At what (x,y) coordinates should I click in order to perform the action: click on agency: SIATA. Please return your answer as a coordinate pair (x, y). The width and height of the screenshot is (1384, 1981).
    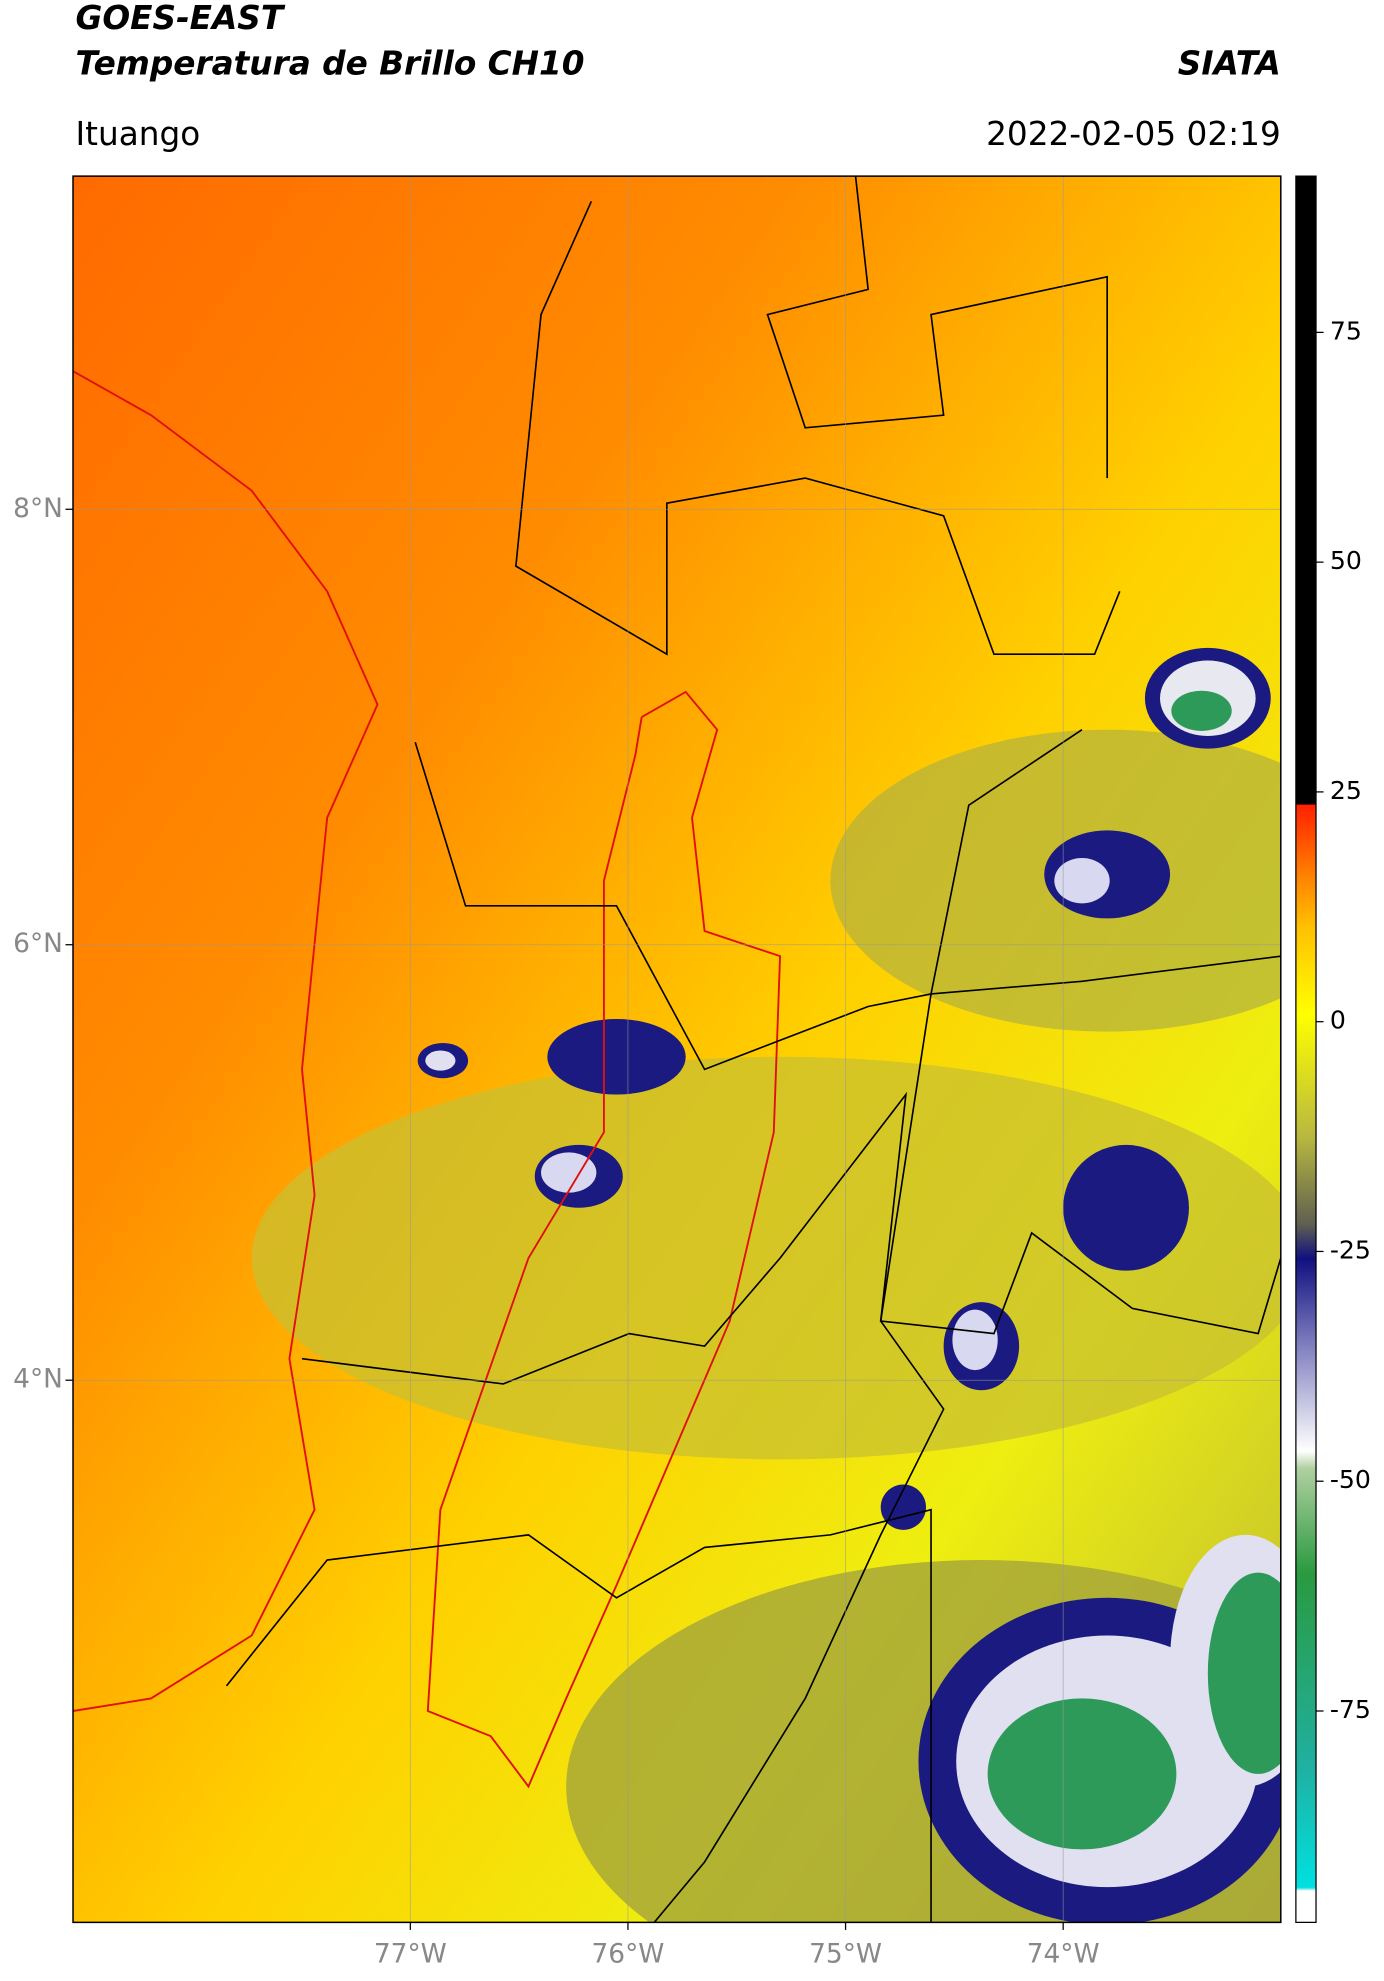
    Looking at the image, I should click on (1229, 63).